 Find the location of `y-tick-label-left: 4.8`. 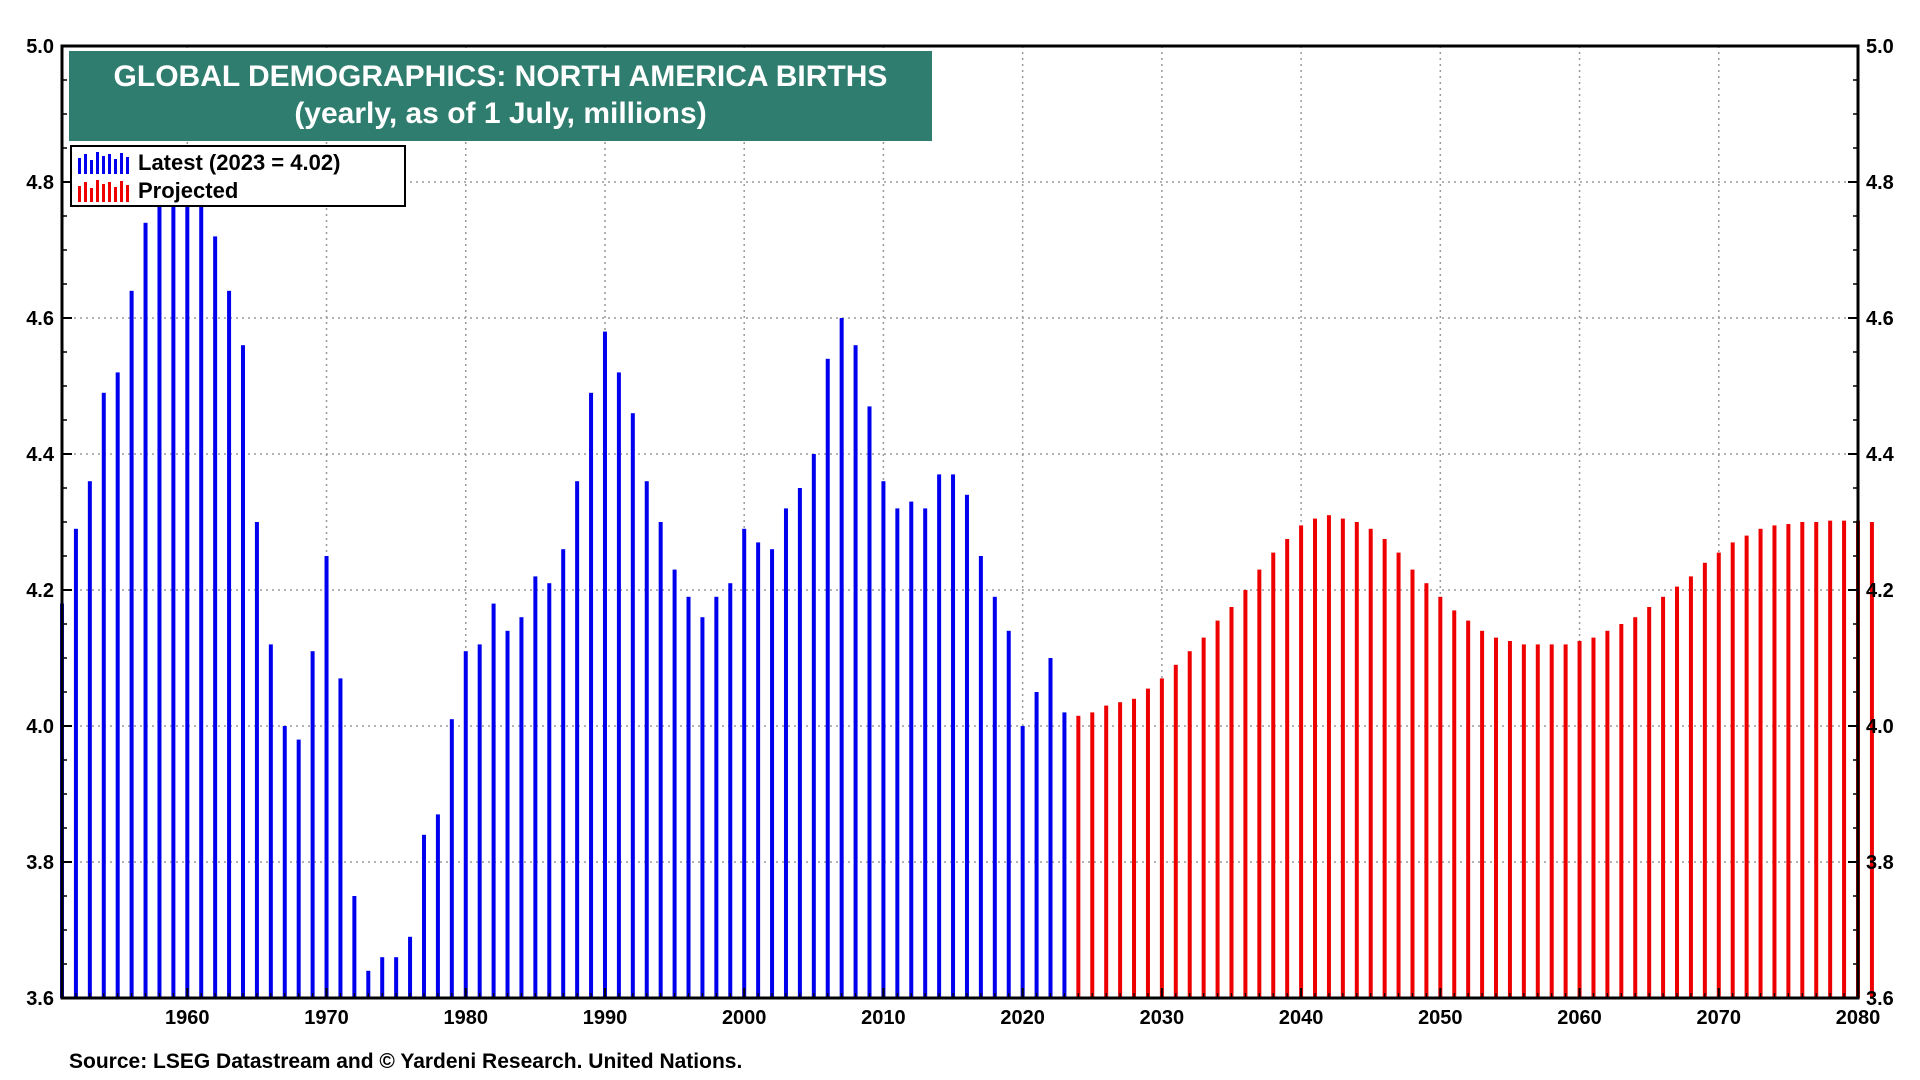

y-tick-label-left: 4.8 is located at coordinates (40, 183).